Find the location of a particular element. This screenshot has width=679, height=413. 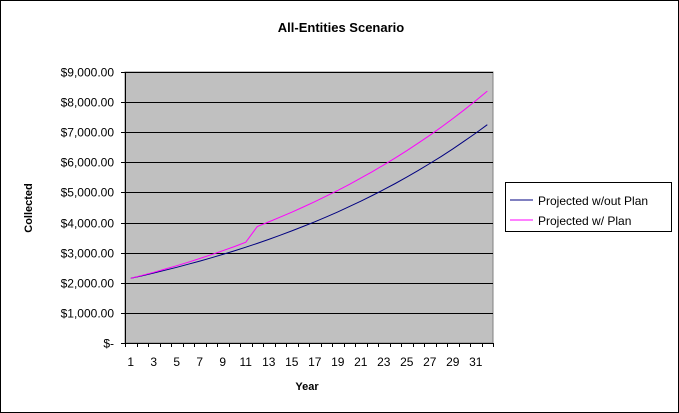

x-tick-label: 27 is located at coordinates (430, 362).